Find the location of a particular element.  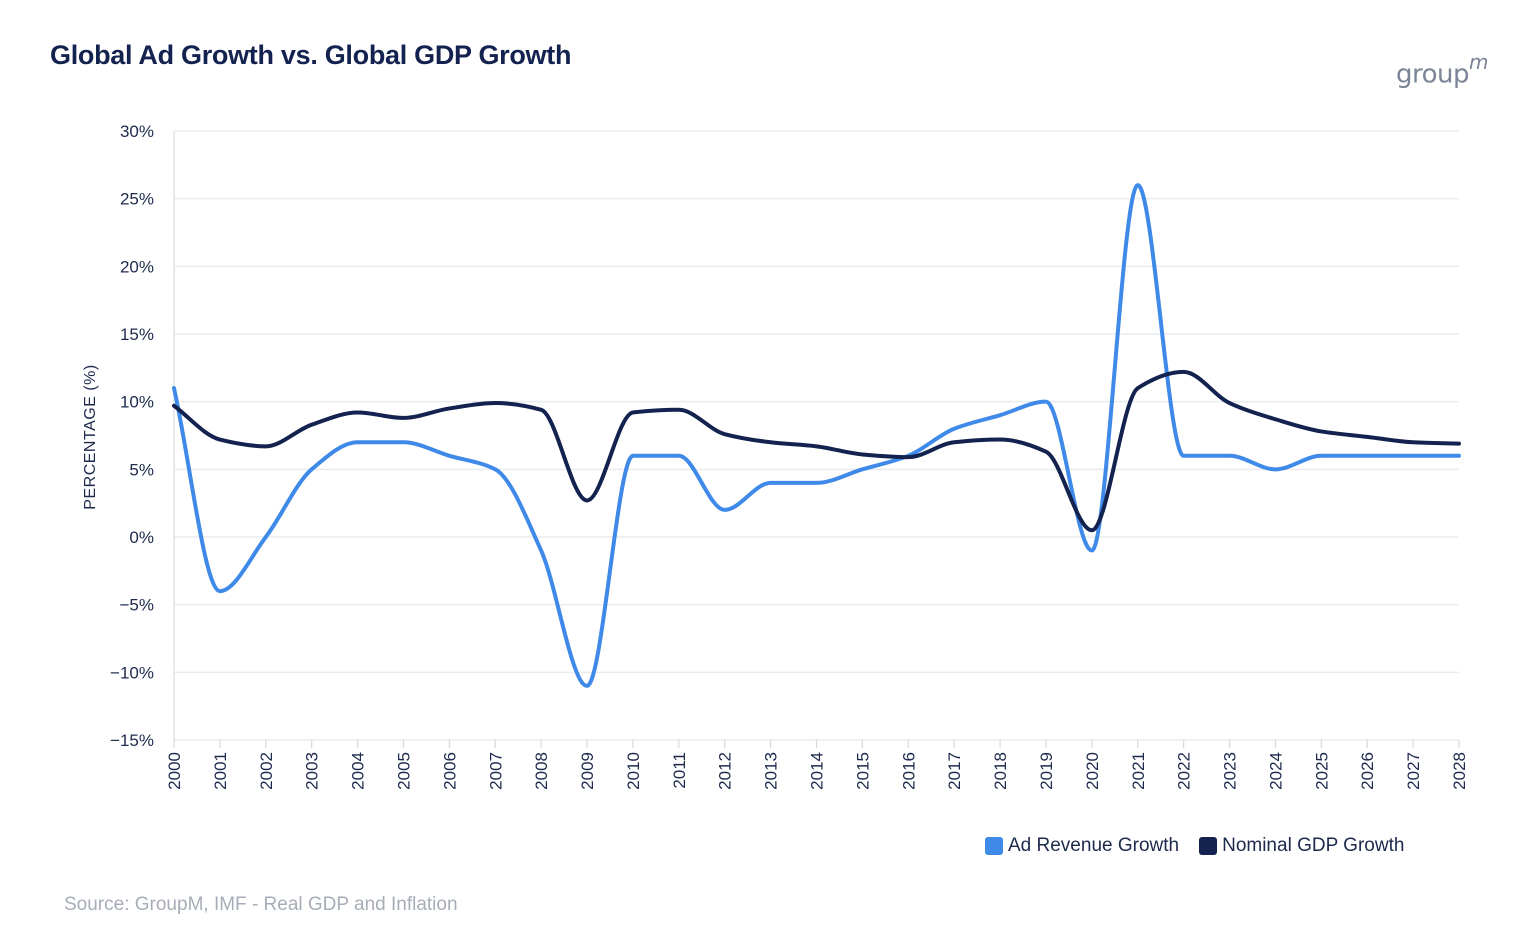

y-tick-label: 30% is located at coordinates (137, 131).